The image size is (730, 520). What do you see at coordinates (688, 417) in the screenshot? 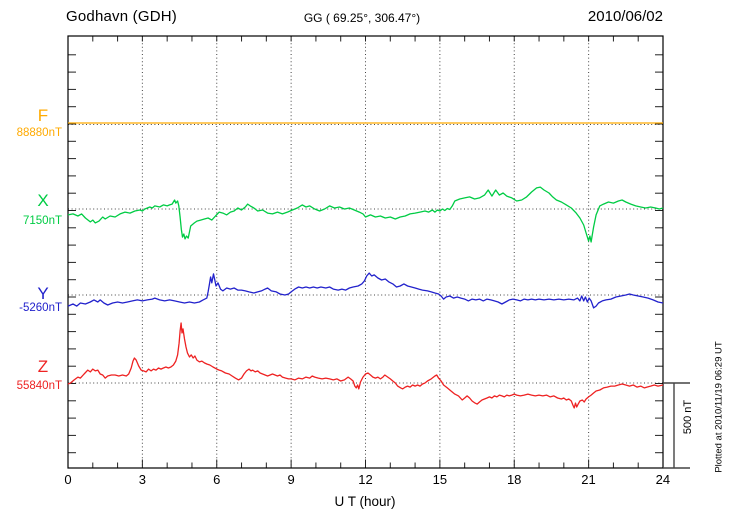
I see `scale-bar-label: 500 nT` at bounding box center [688, 417].